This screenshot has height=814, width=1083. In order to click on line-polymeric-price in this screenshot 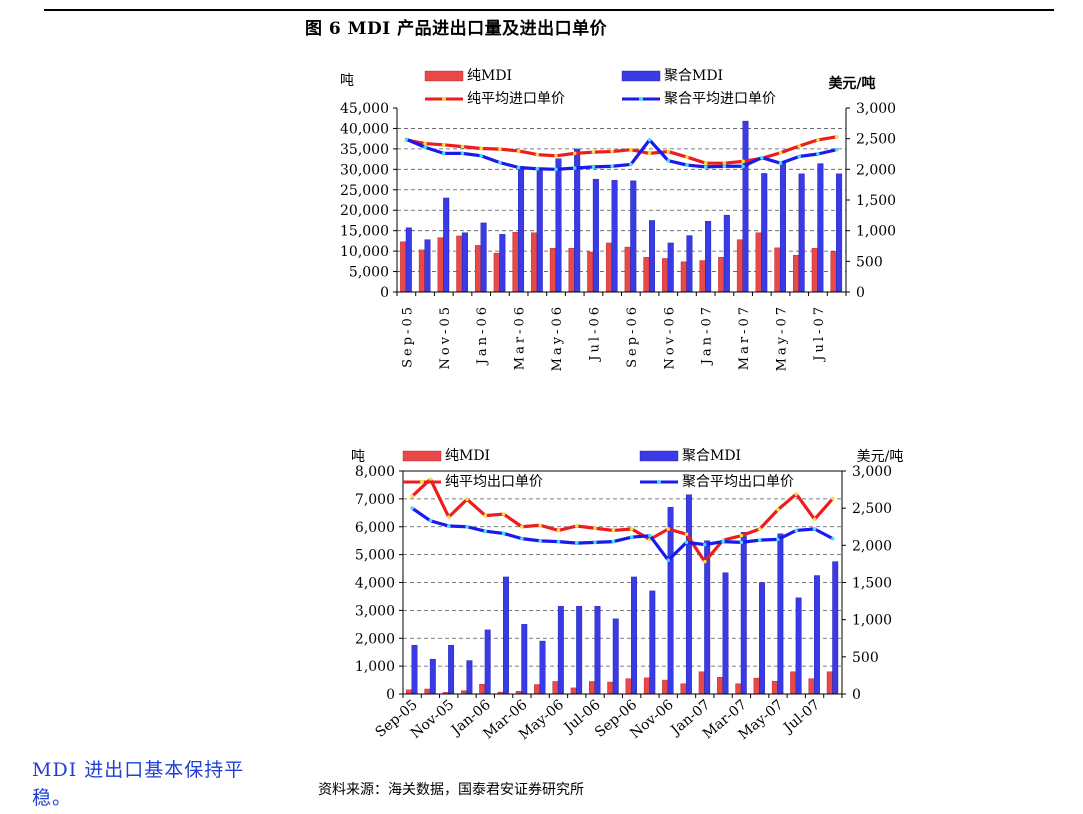, I will do `click(622, 534)`.